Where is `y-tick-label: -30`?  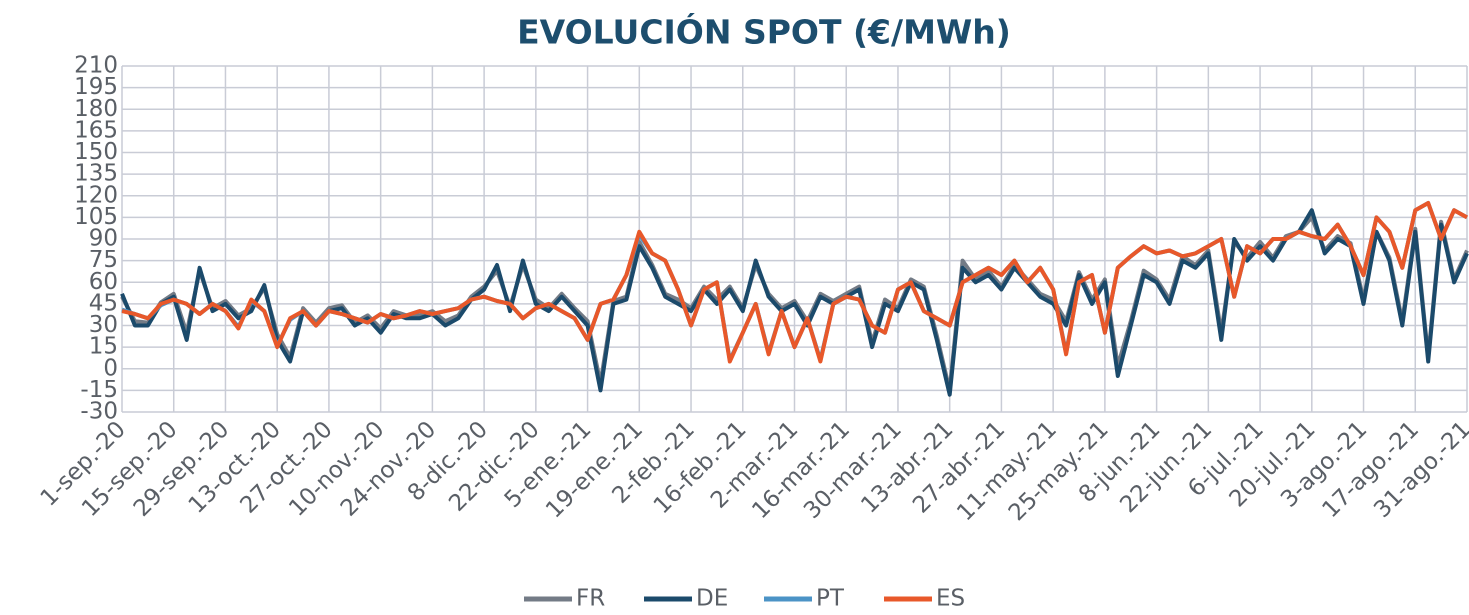
y-tick-label: -30 is located at coordinates (99, 412).